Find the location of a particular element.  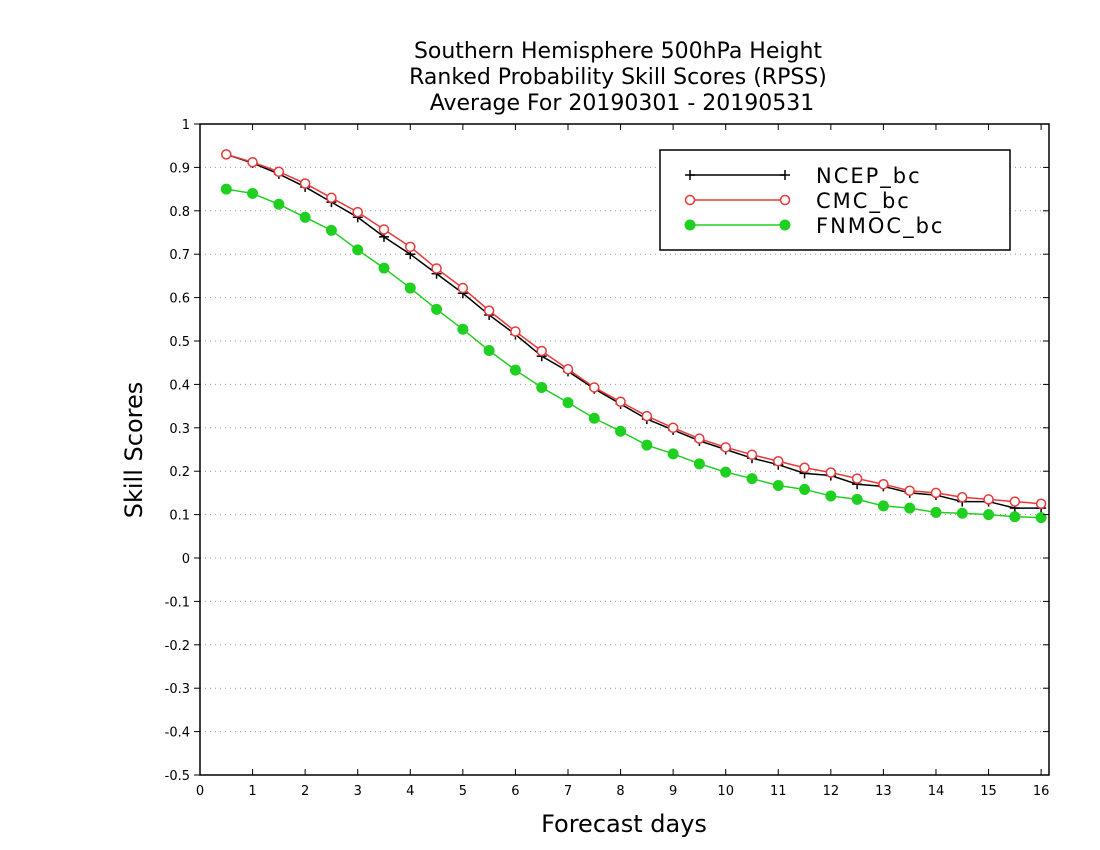

y-tick-label: 0.4 is located at coordinates (179, 385).